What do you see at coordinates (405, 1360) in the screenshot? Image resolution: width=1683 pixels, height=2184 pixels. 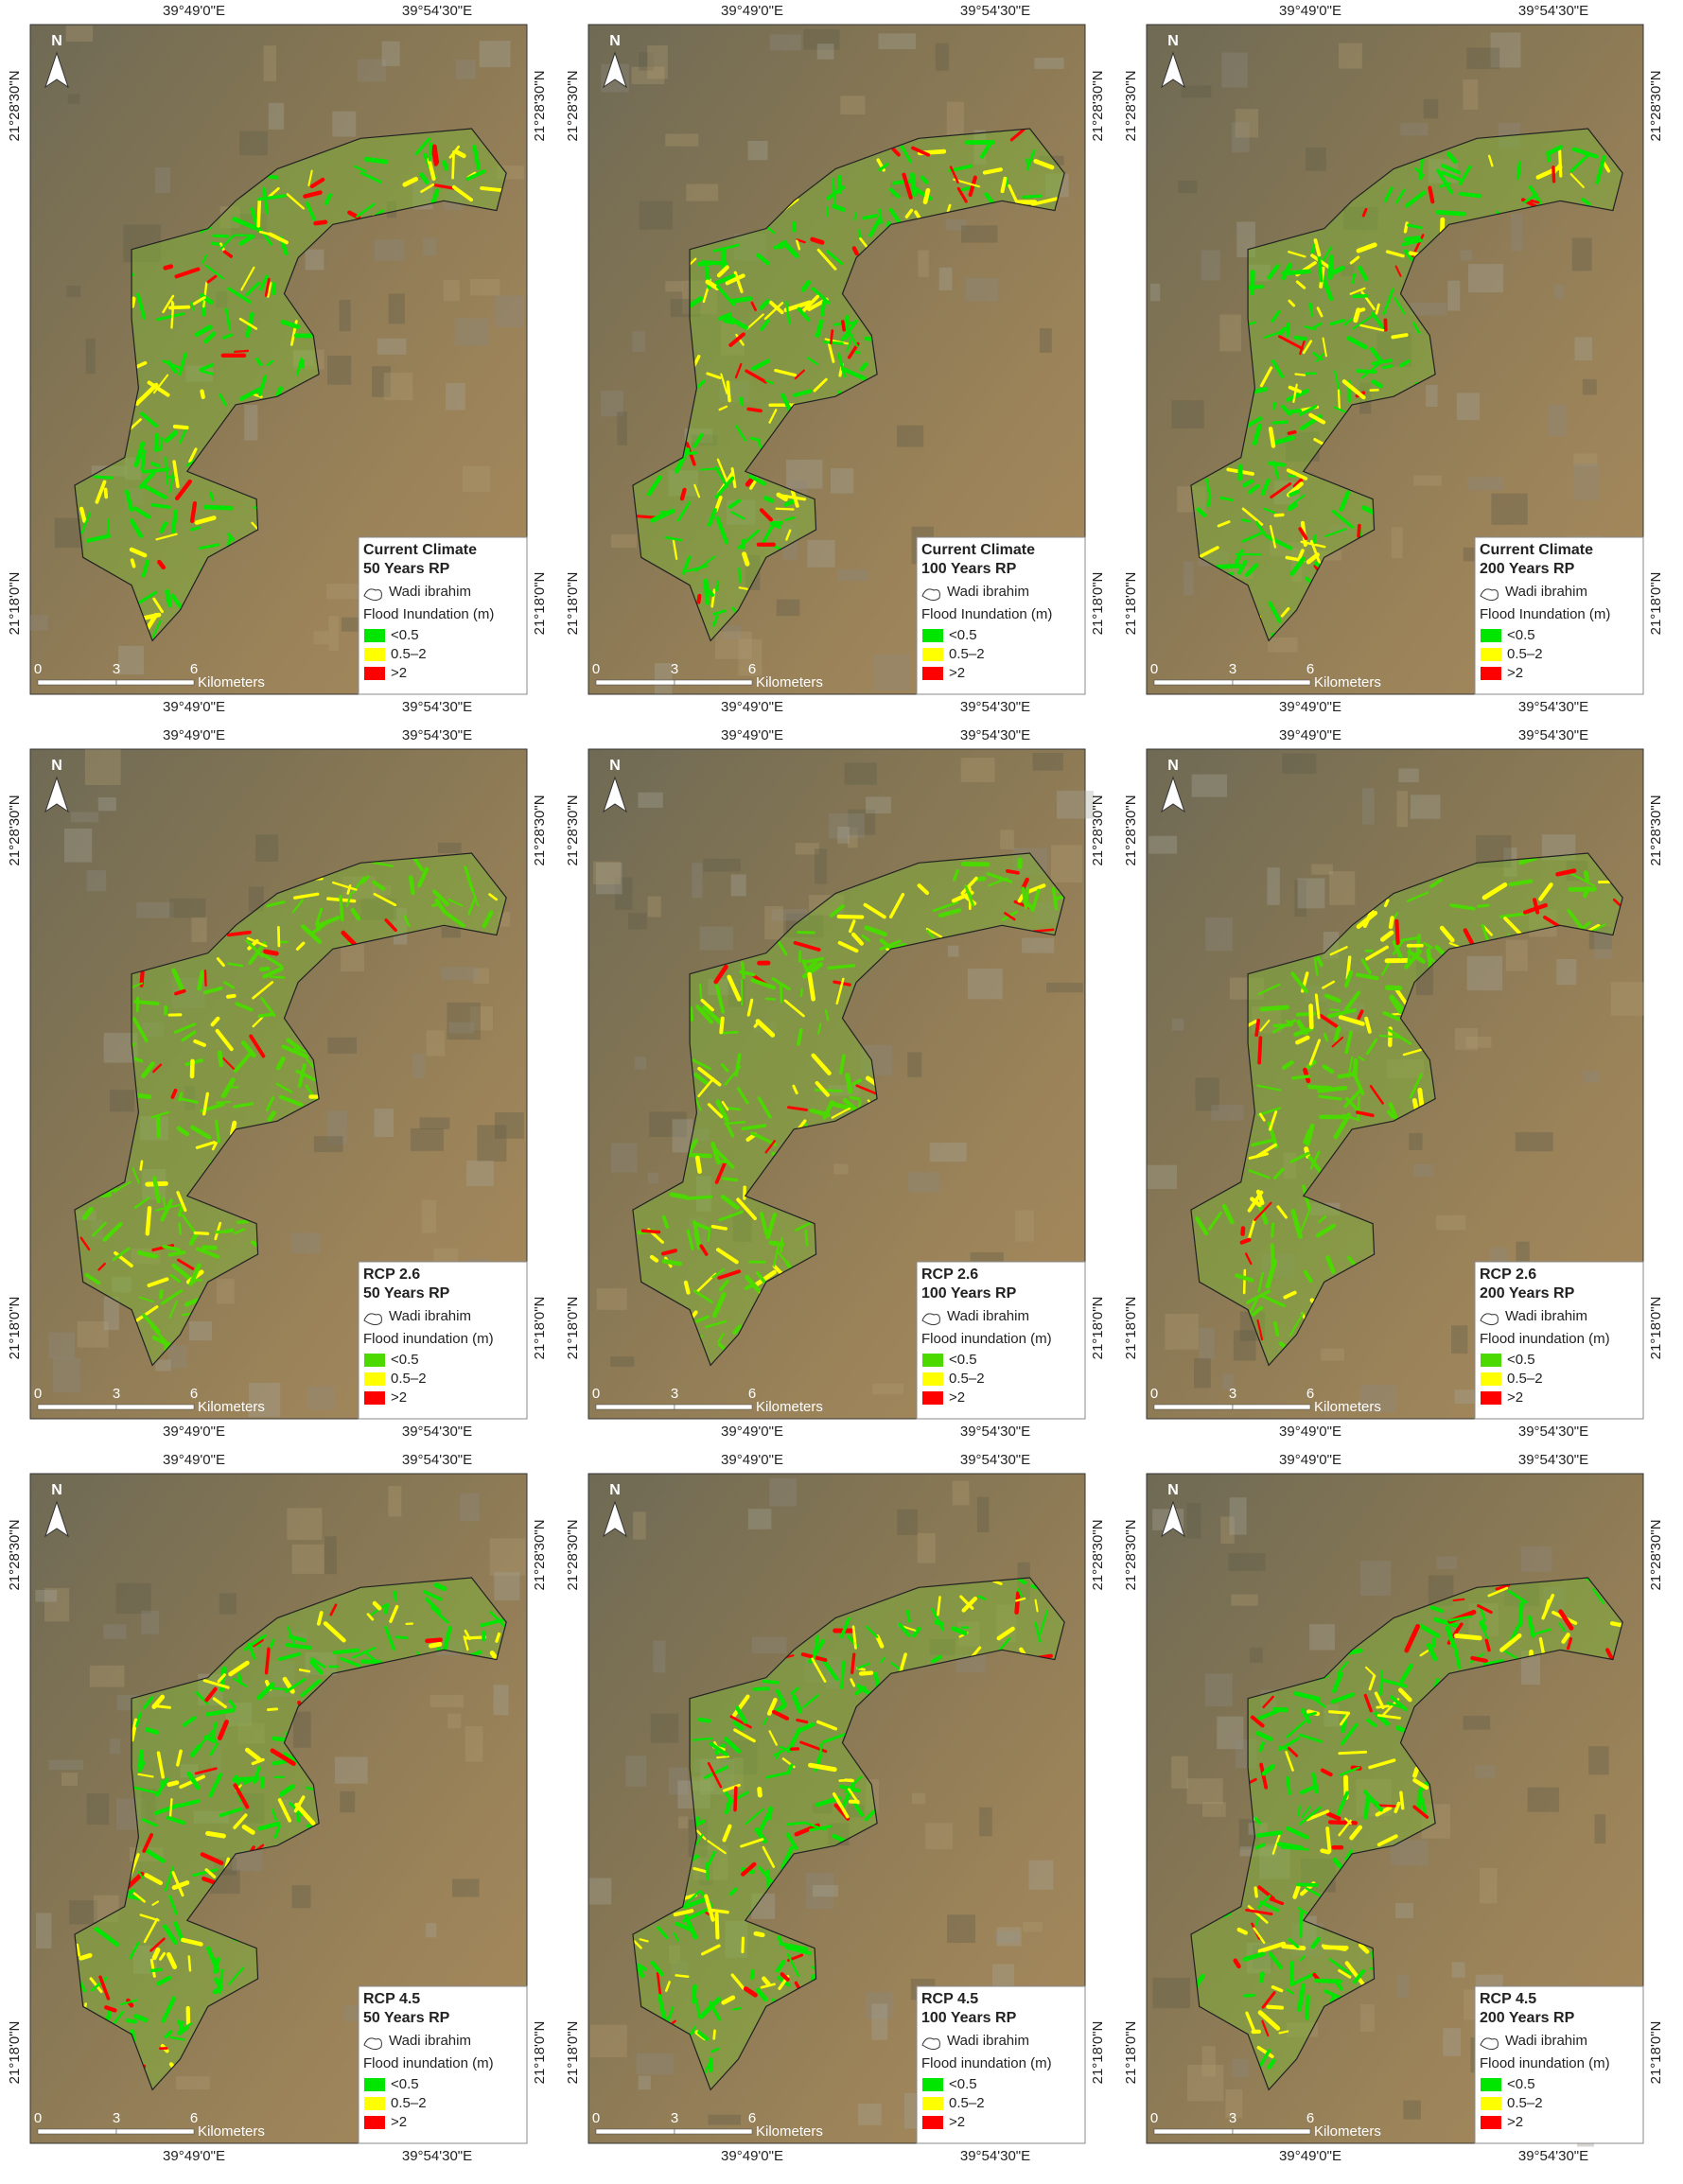 I see `legend-label: <0.5` at bounding box center [405, 1360].